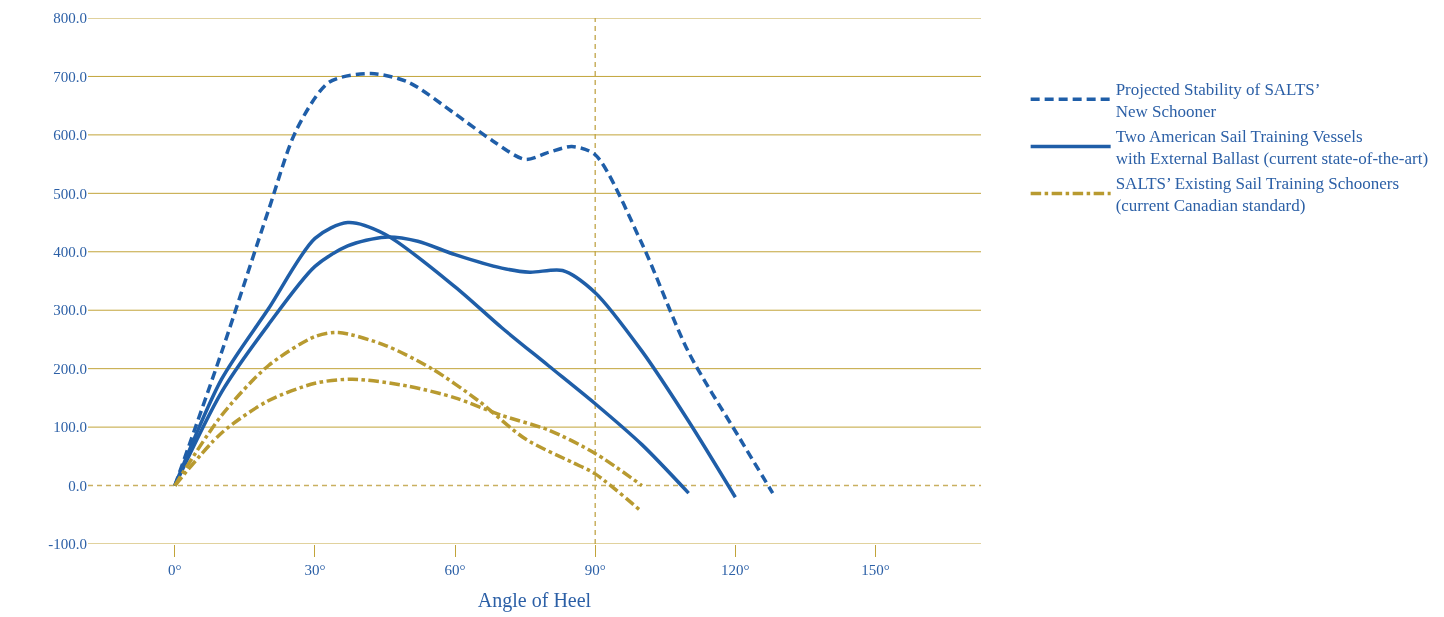 The height and width of the screenshot is (617, 1444). I want to click on x-tick-label: 120°, so click(735, 570).